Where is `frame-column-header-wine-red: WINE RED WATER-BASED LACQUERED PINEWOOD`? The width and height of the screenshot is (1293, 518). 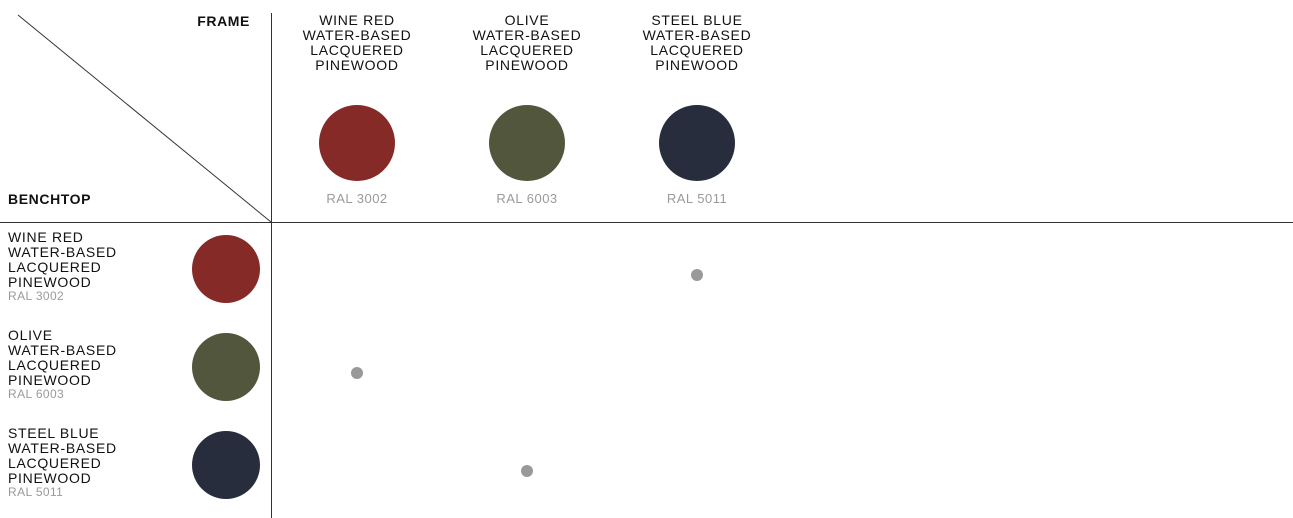
frame-column-header-wine-red: WINE RED WATER-BASED LACQUERED PINEWOOD is located at coordinates (357, 43).